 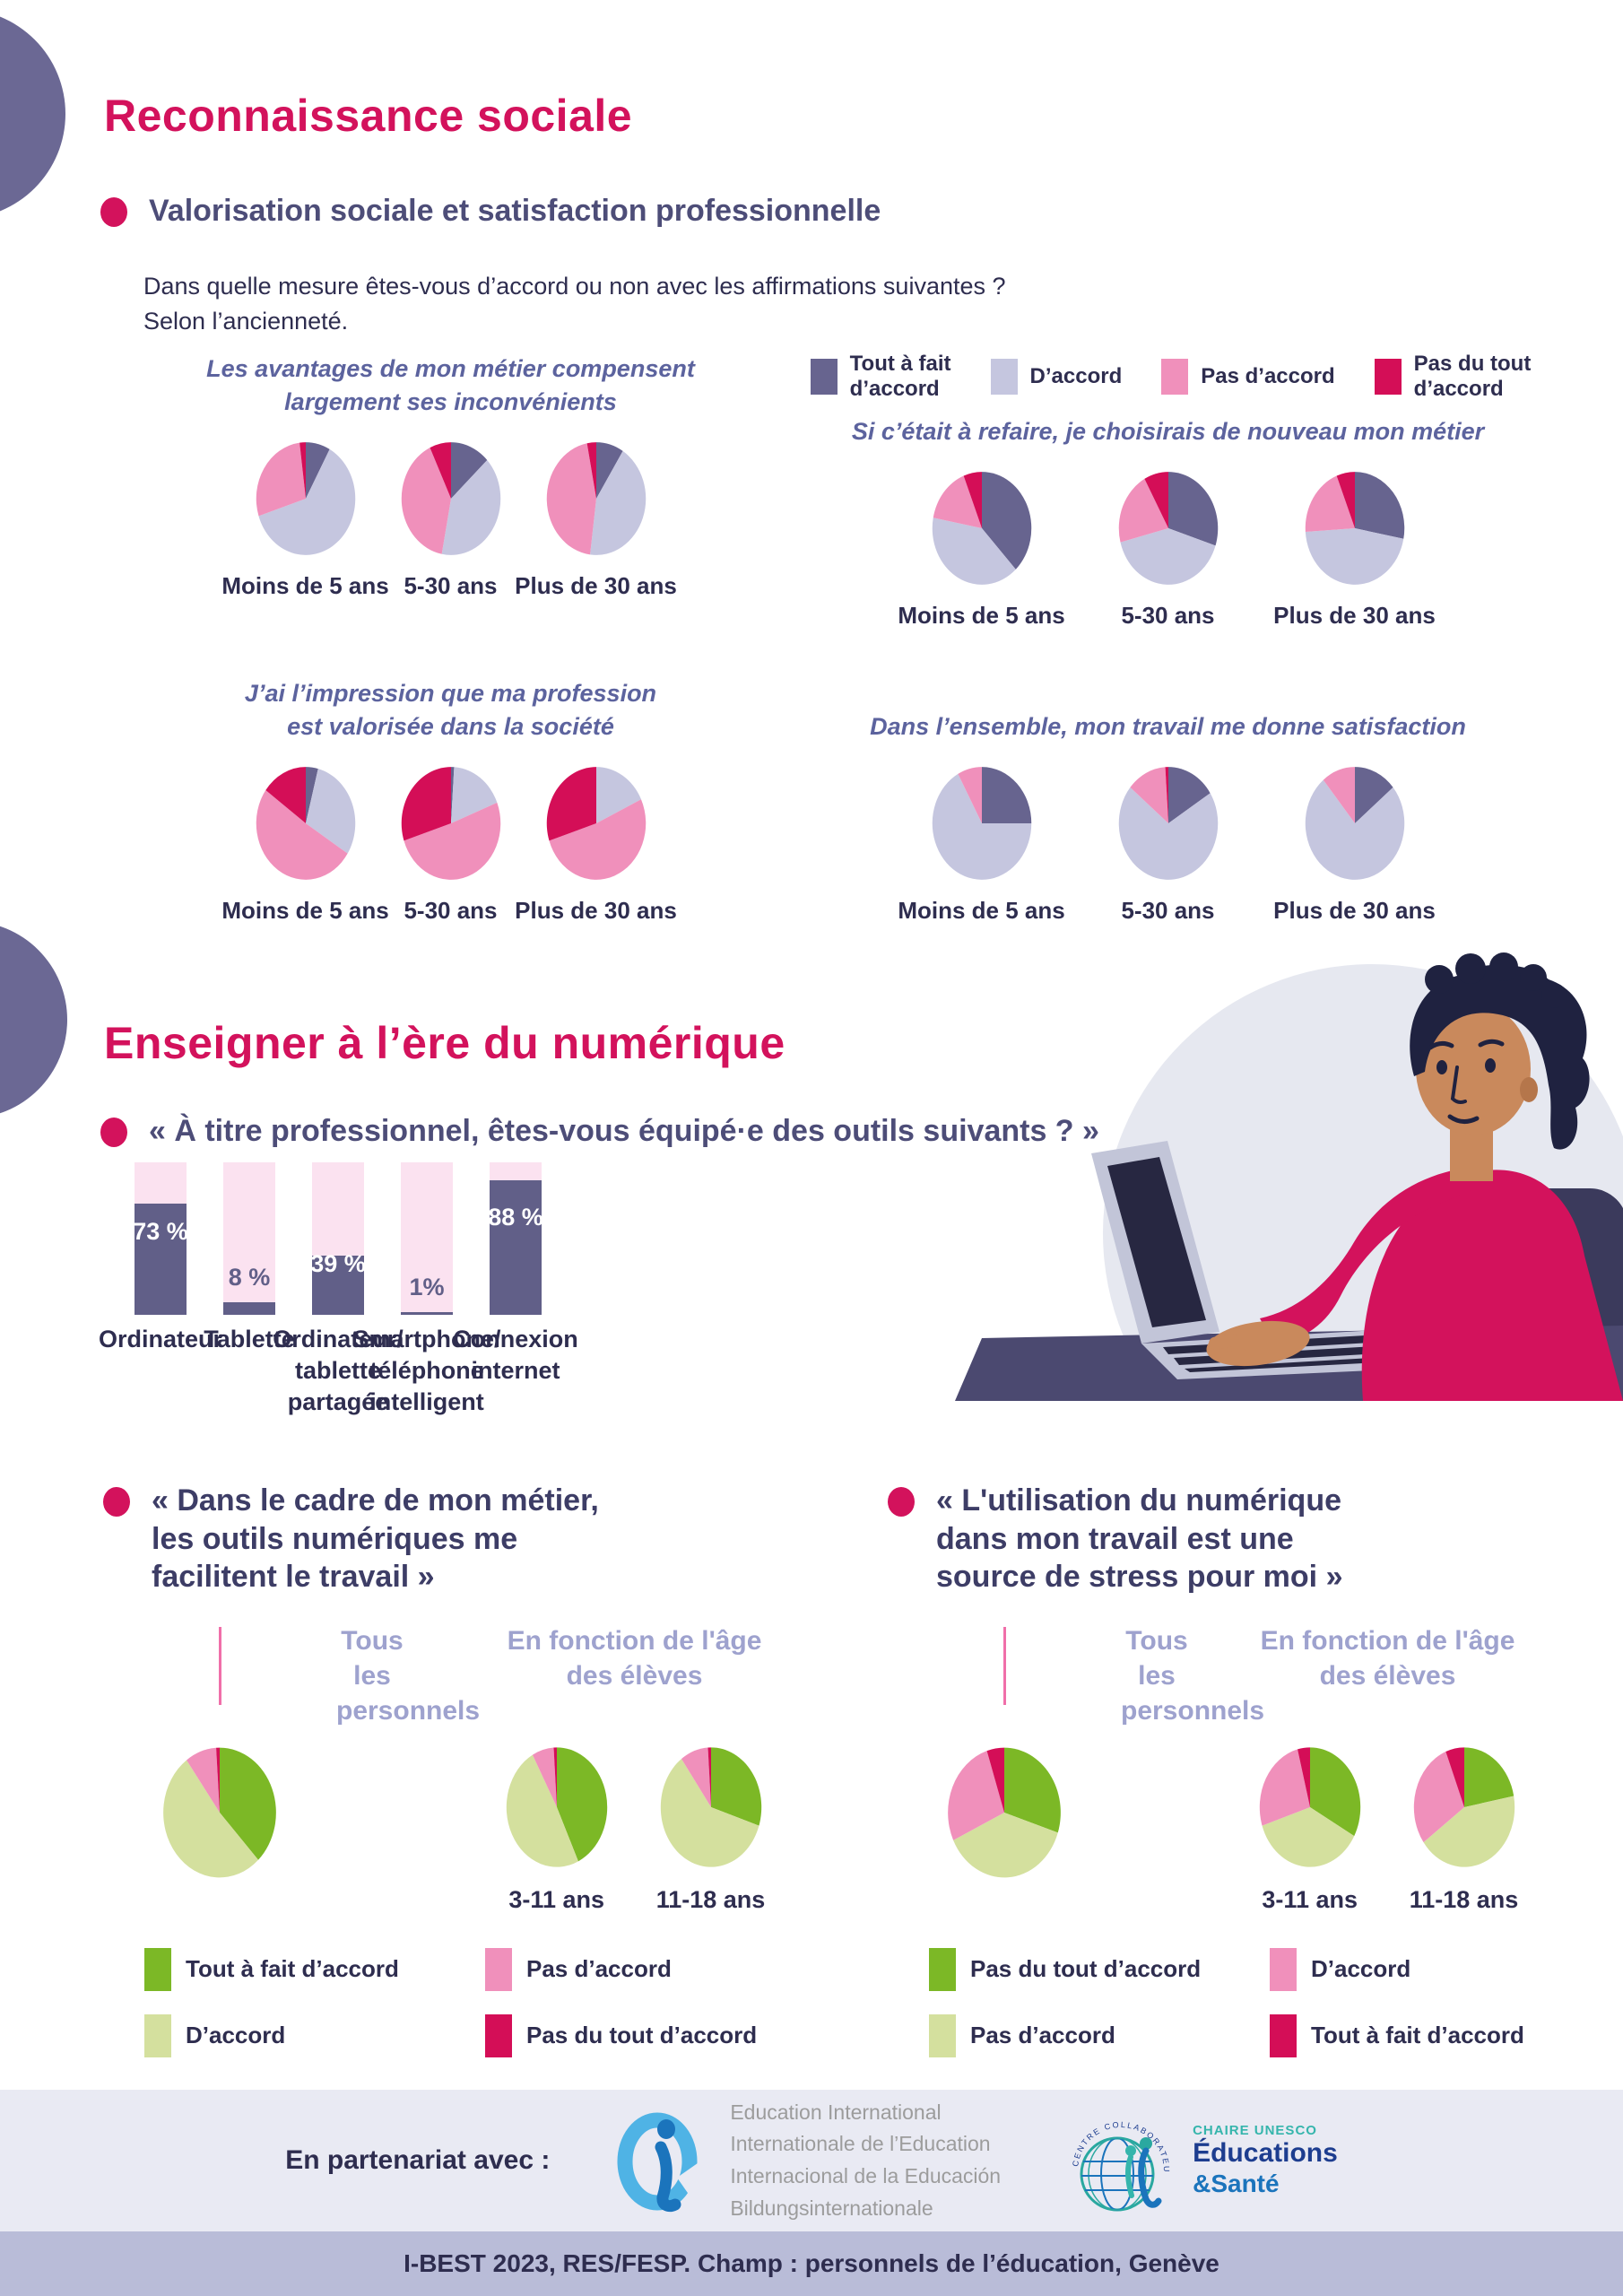 I want to click on bar-label: Ordinateur/ tablette partagée, so click(x=338, y=1371).